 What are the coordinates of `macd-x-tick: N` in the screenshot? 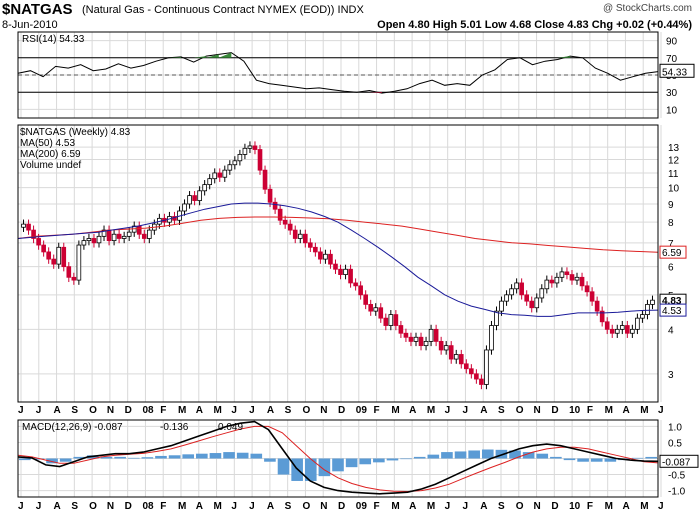 It's located at (323, 506).